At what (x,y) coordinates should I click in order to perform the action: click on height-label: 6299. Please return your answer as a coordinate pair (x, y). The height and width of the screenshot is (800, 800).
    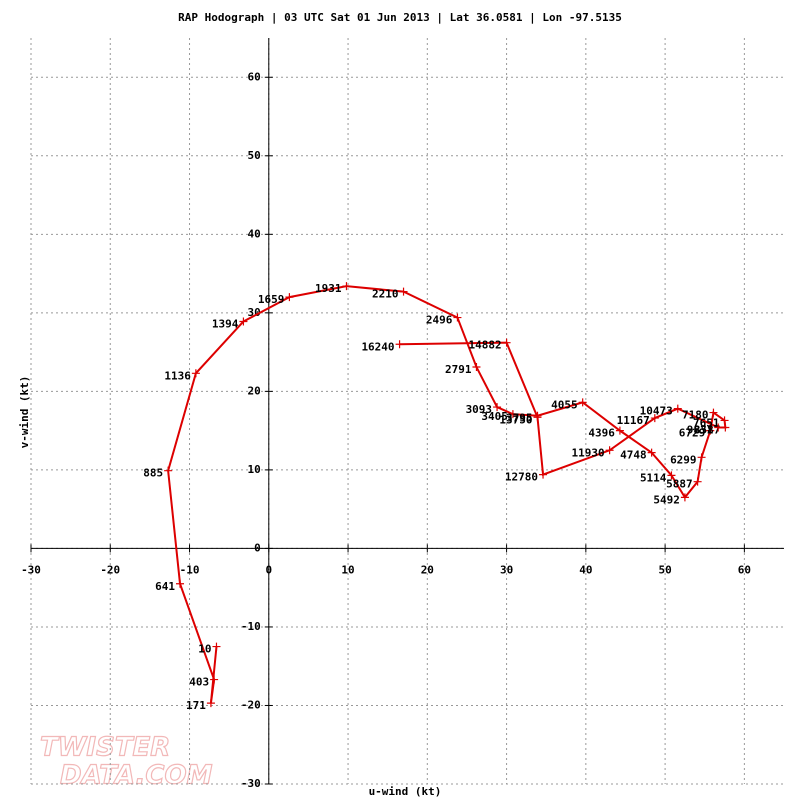
    Looking at the image, I should click on (683, 459).